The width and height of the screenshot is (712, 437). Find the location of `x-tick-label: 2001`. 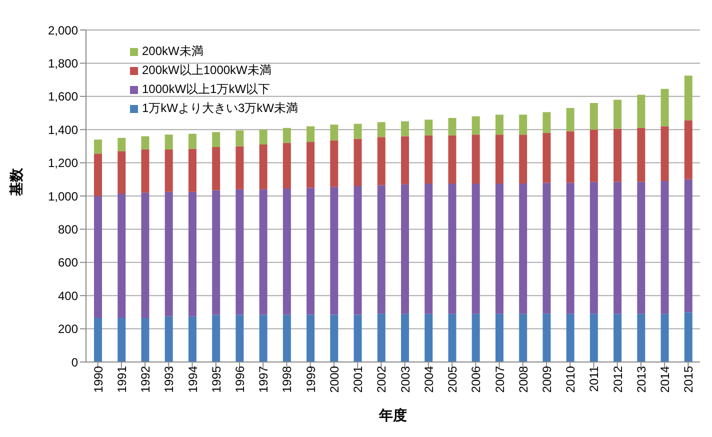

x-tick-label: 2001 is located at coordinates (358, 379).